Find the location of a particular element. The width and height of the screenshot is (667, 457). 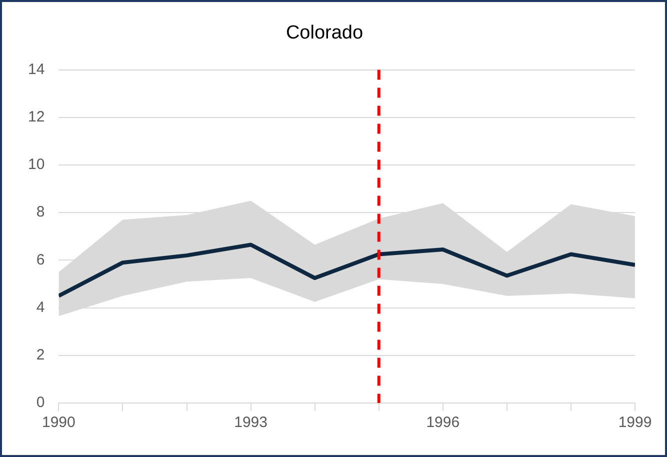

y-tick-label: 8 is located at coordinates (40, 212).